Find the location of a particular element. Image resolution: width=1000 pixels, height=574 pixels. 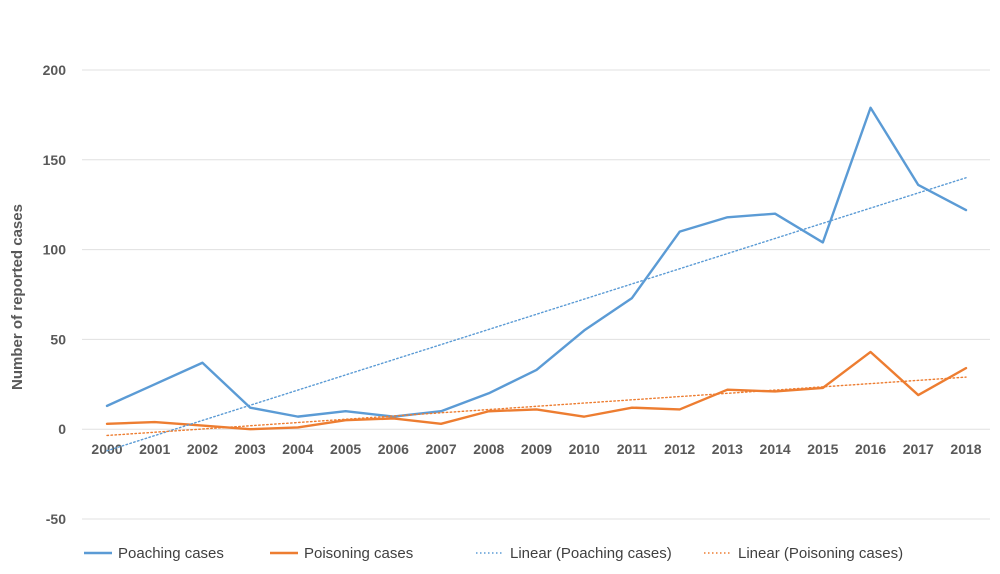

x-tick-label: 2013 is located at coordinates (727, 449).